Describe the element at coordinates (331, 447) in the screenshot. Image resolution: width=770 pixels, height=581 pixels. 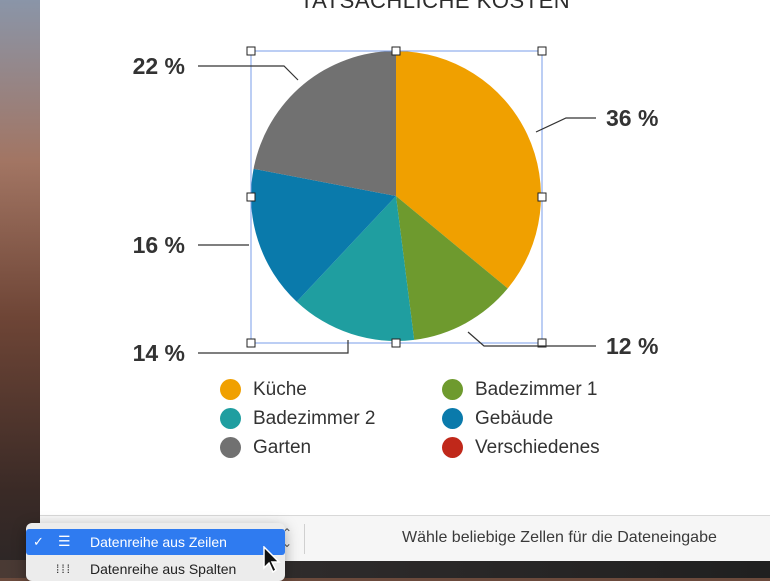
I see `legend-item: Garten` at that location.